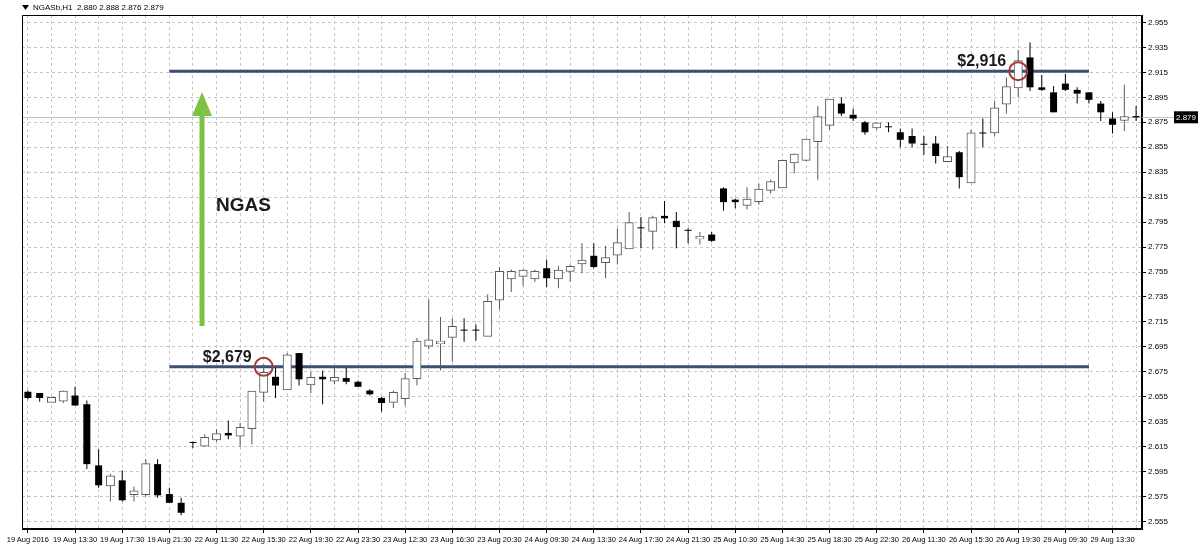 The height and width of the screenshot is (547, 1200). I want to click on y-tick-label: 2.815, so click(1158, 197).